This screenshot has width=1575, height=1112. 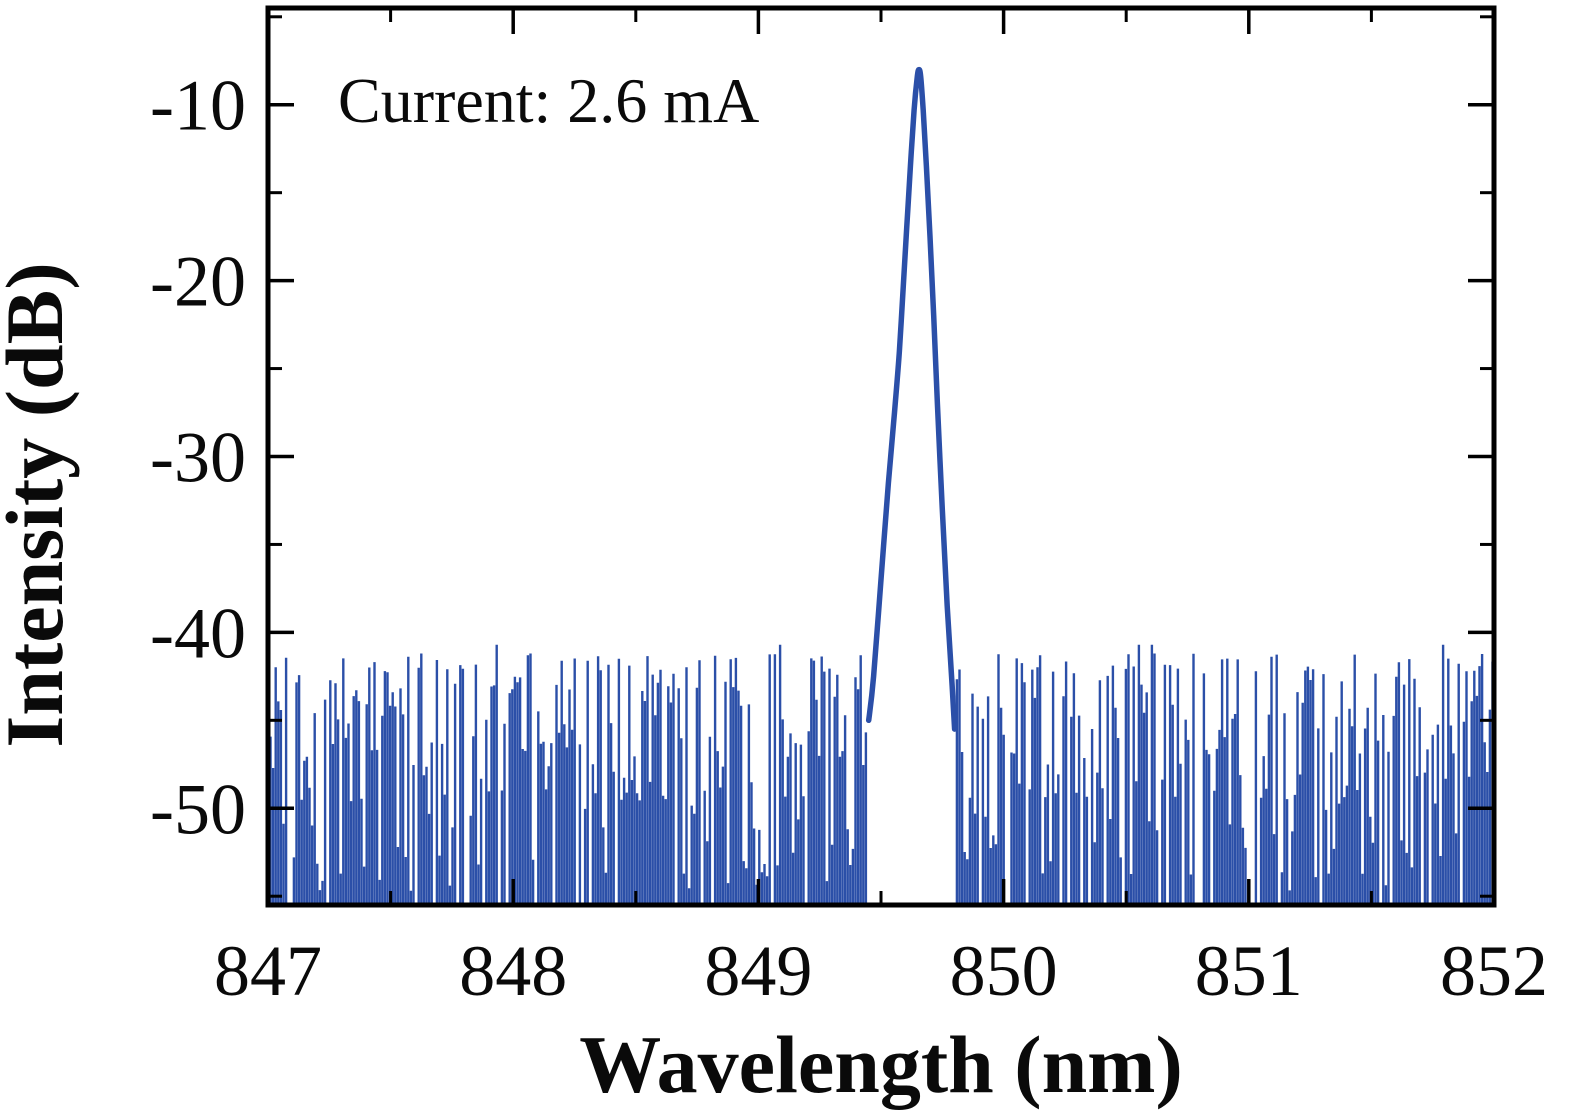 What do you see at coordinates (268, 971) in the screenshot?
I see `x-tick-label: 847` at bounding box center [268, 971].